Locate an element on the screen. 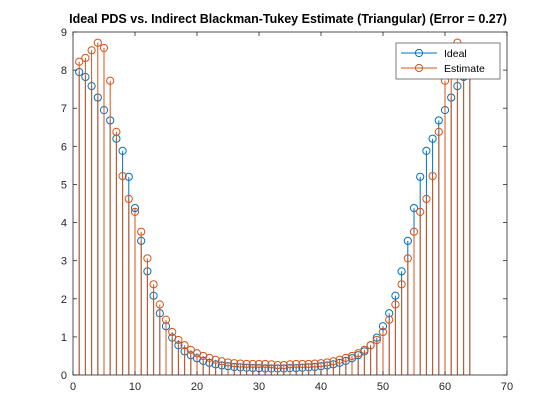  legend: Ideal Estimate is located at coordinates (448, 61).